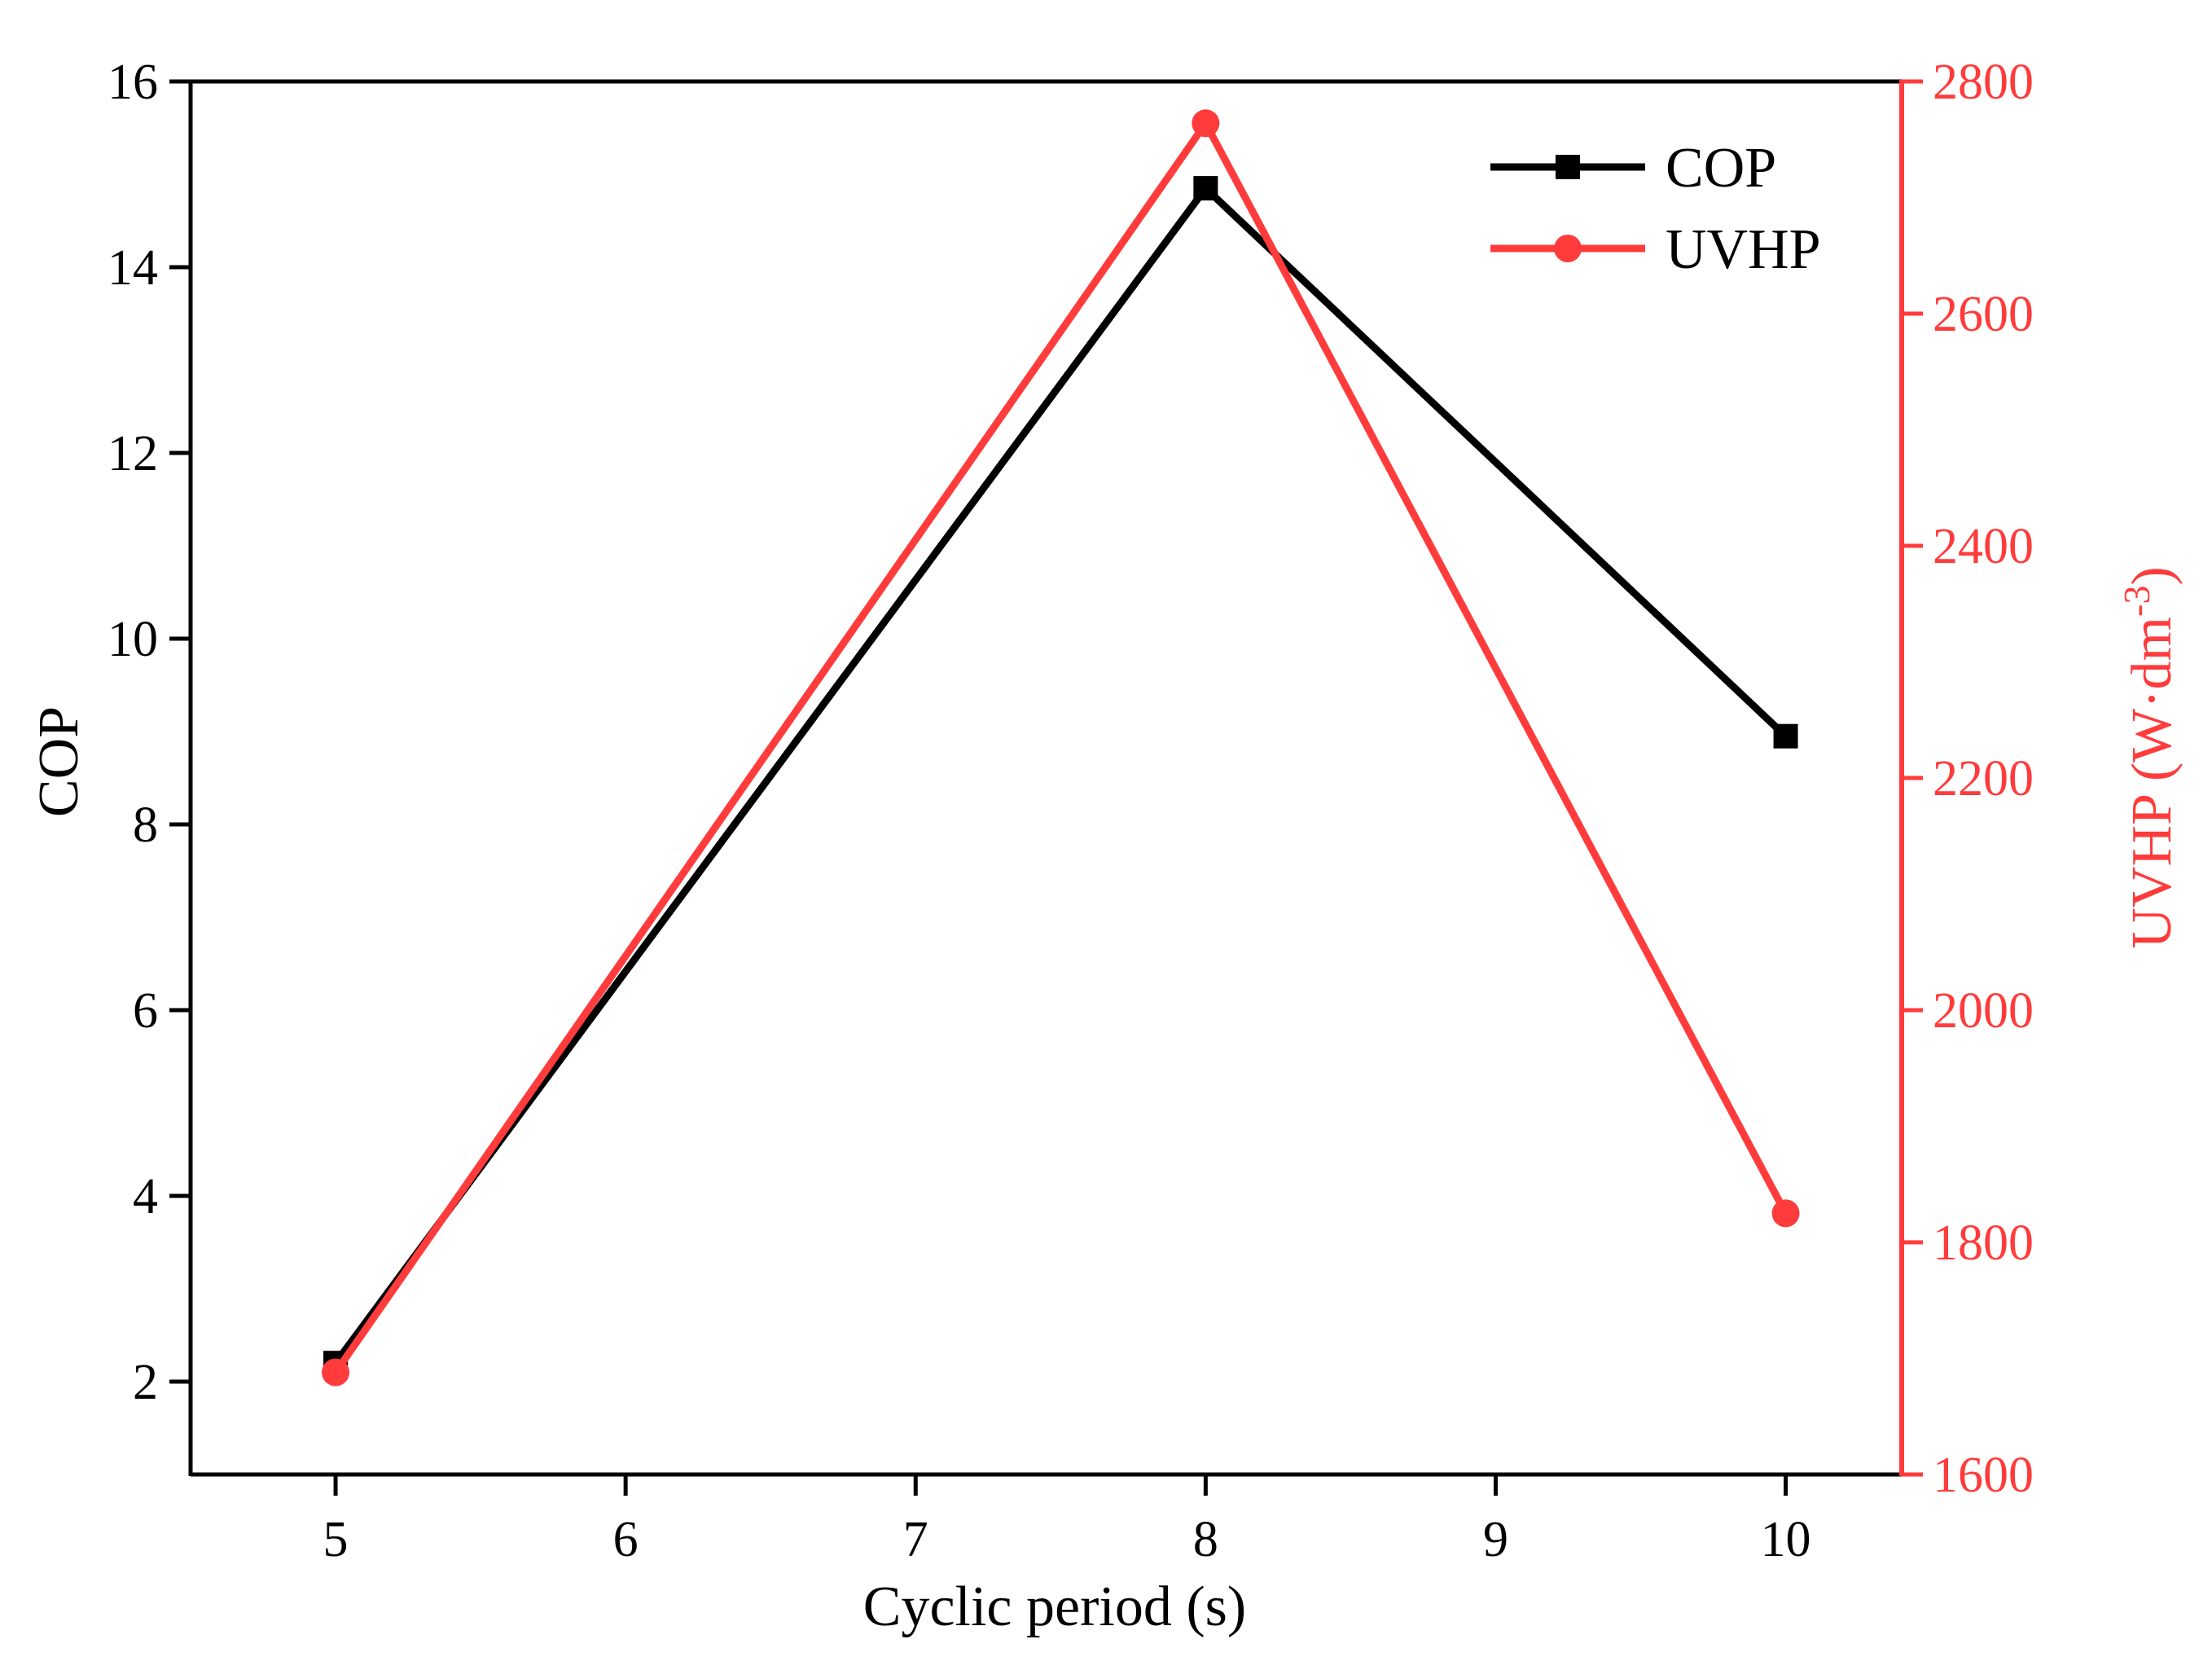  Describe the element at coordinates (1983, 1011) in the screenshot. I see `y2-tick-label: 2000` at that location.